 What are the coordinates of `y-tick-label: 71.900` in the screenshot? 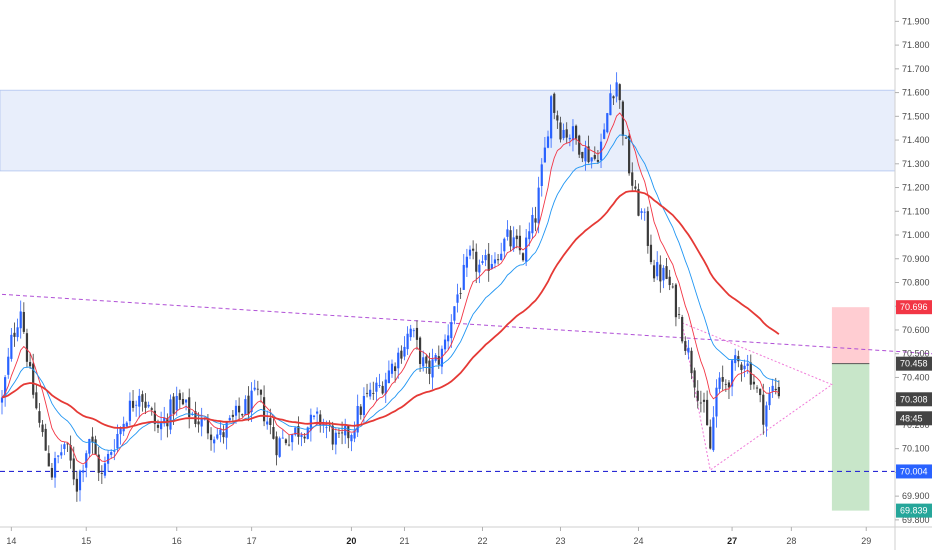 It's located at (916, 21).